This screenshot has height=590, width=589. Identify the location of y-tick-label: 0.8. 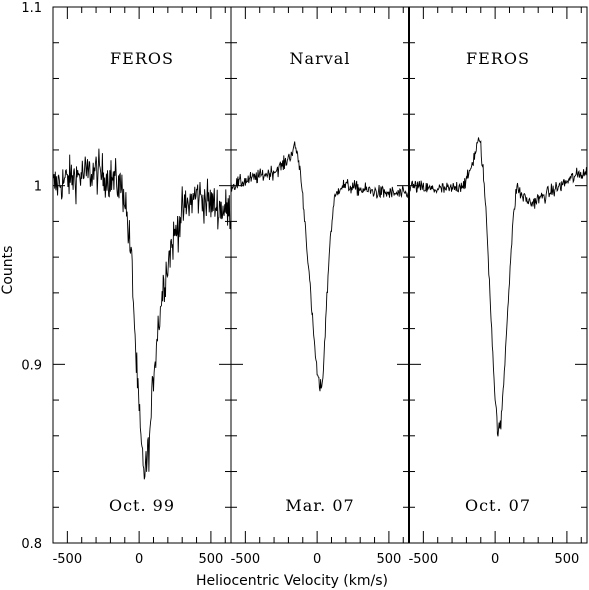
(31, 544).